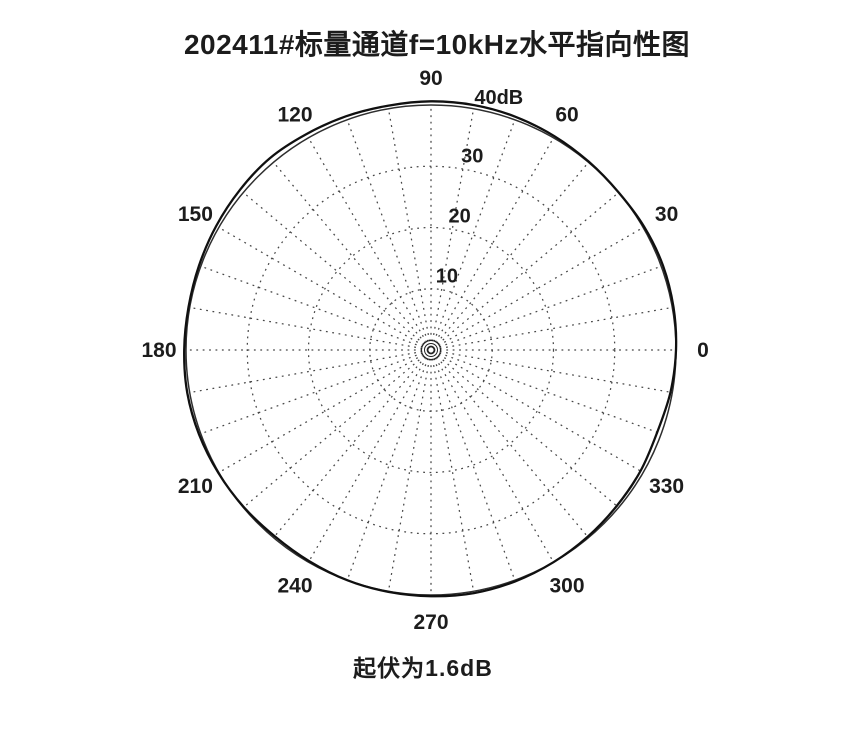 This screenshot has width=861, height=732. I want to click on grid-circle-20db, so click(431, 350).